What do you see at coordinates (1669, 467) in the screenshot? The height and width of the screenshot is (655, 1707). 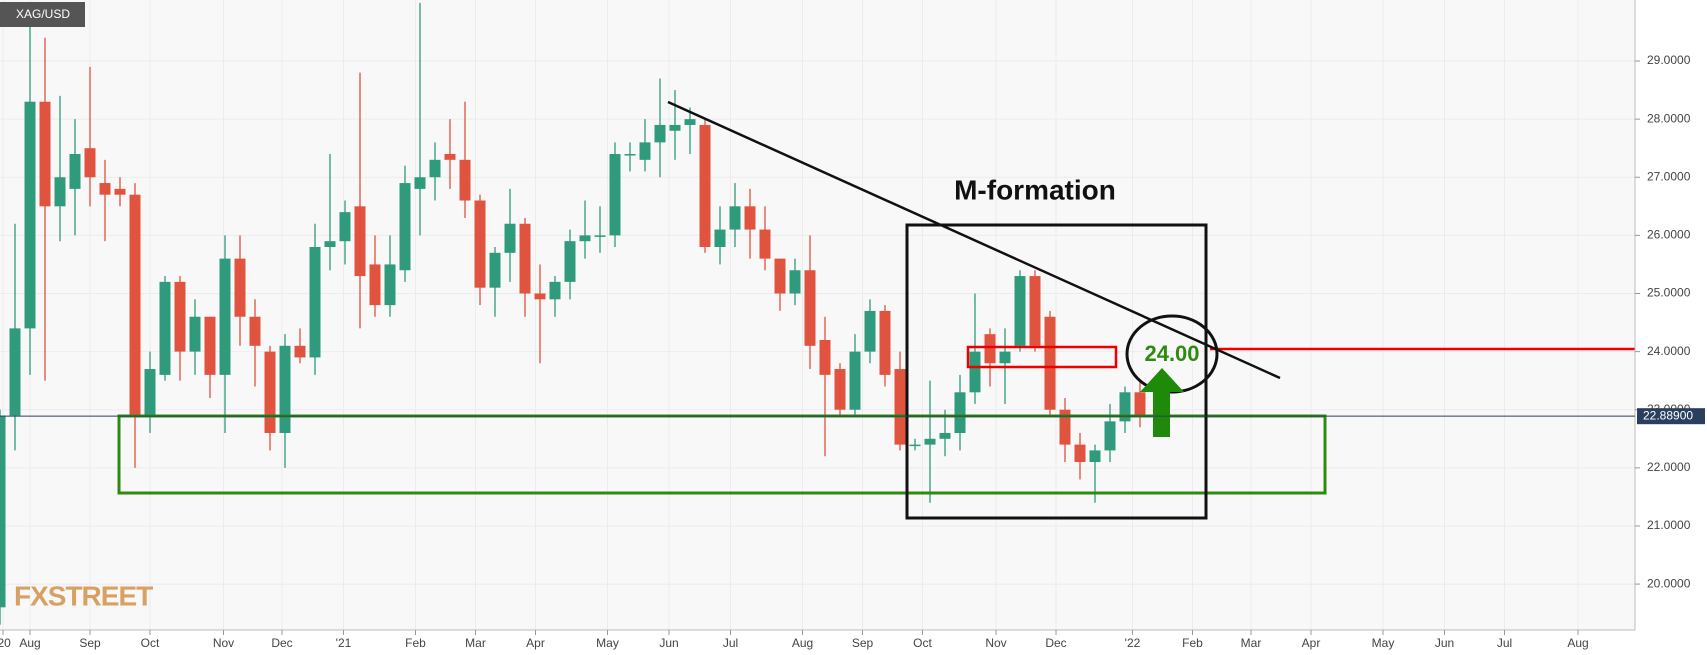 I see `y-tick-label: 22.0000` at bounding box center [1669, 467].